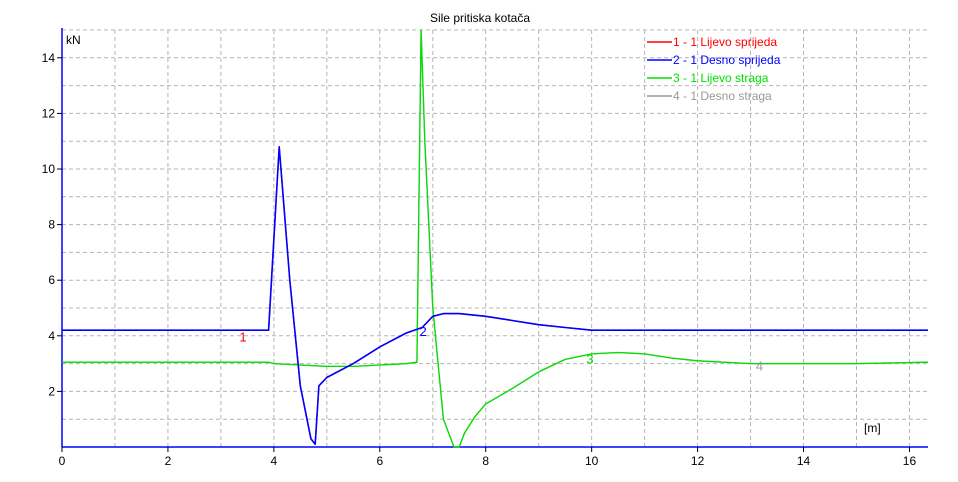 The width and height of the screenshot is (958, 482). I want to click on x-axis-label: [m], so click(872, 428).